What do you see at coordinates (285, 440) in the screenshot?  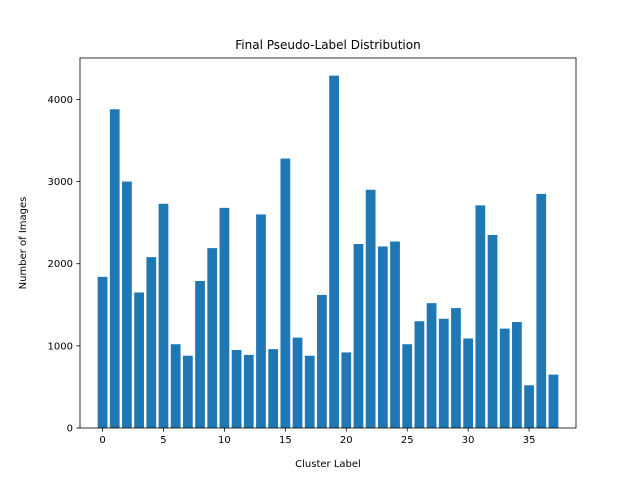 I see `x-tick-label: 15` at bounding box center [285, 440].